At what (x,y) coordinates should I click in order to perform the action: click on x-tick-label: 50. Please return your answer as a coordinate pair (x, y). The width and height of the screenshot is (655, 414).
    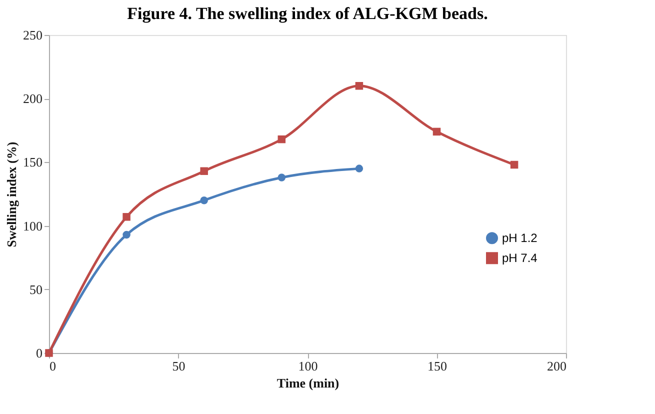
    Looking at the image, I should click on (179, 366).